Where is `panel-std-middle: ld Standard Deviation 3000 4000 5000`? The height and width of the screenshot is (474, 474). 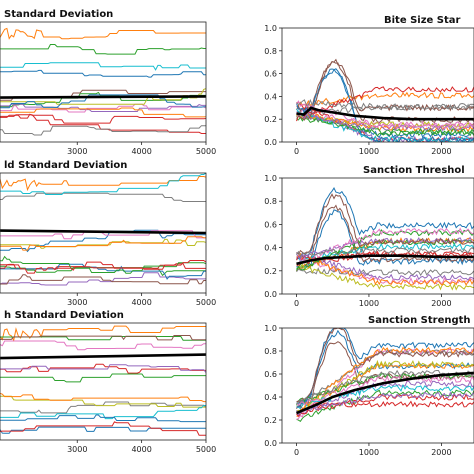 panel-std-middle: ld Standard Deviation 3000 4000 5000 is located at coordinates (108, 233).